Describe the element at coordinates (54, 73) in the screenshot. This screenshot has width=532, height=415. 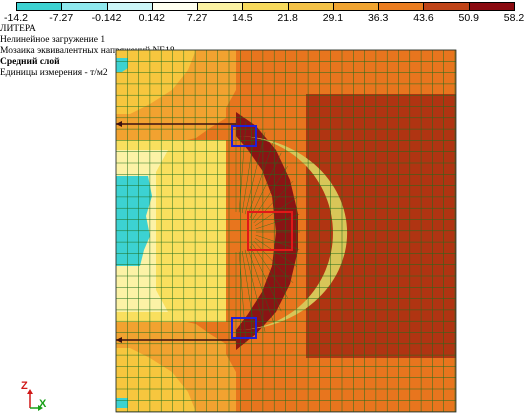
I see `units-label: Единицы измерения - т/м2` at that location.